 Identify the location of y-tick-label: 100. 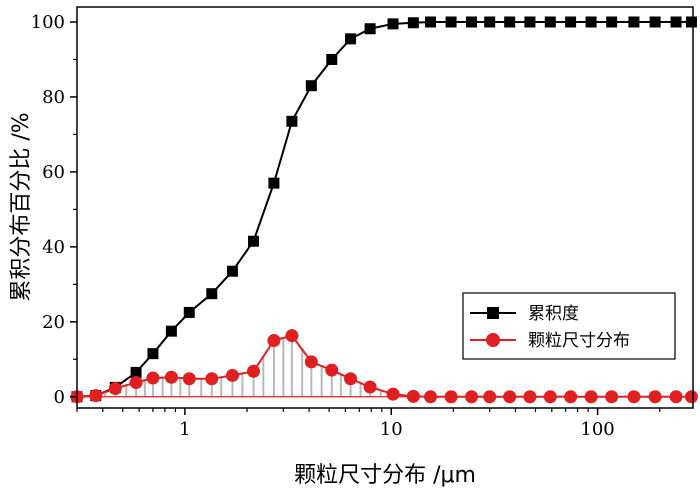
(48, 22).